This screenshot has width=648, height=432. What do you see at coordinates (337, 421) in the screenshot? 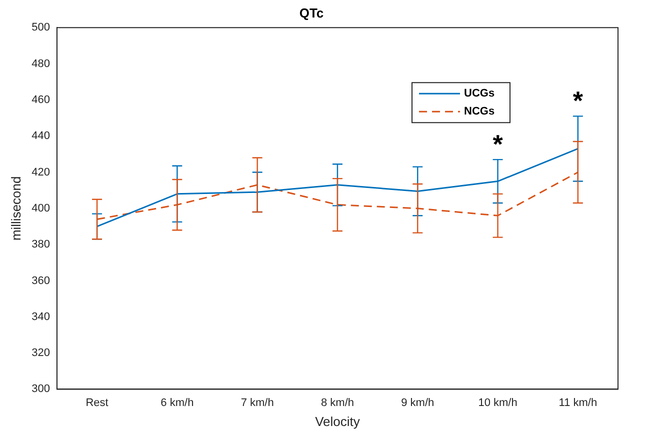
I see `x-axis-title: Velocity` at bounding box center [337, 421].